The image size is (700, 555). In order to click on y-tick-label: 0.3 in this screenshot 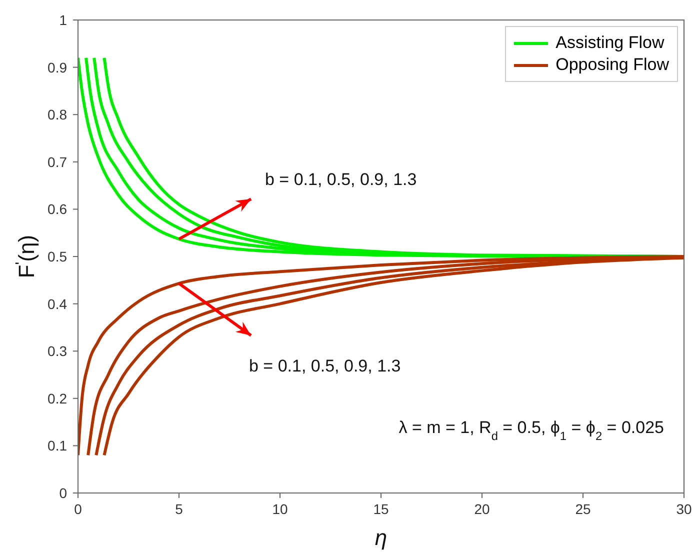, I will do `click(58, 351)`.